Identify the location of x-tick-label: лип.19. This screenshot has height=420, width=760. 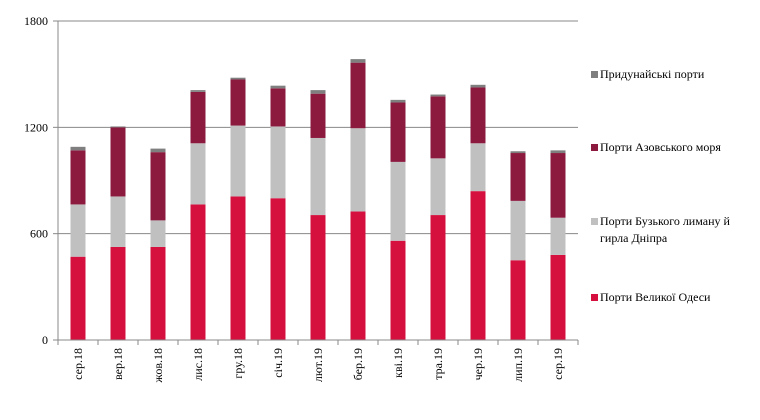
(518, 365).